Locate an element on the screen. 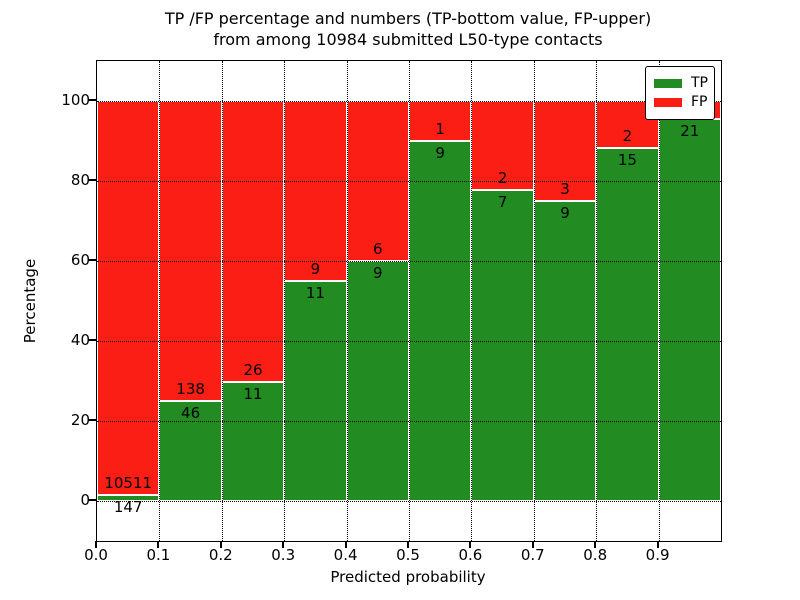 The height and width of the screenshot is (600, 800). x-tick-label: 0.3 is located at coordinates (283, 555).